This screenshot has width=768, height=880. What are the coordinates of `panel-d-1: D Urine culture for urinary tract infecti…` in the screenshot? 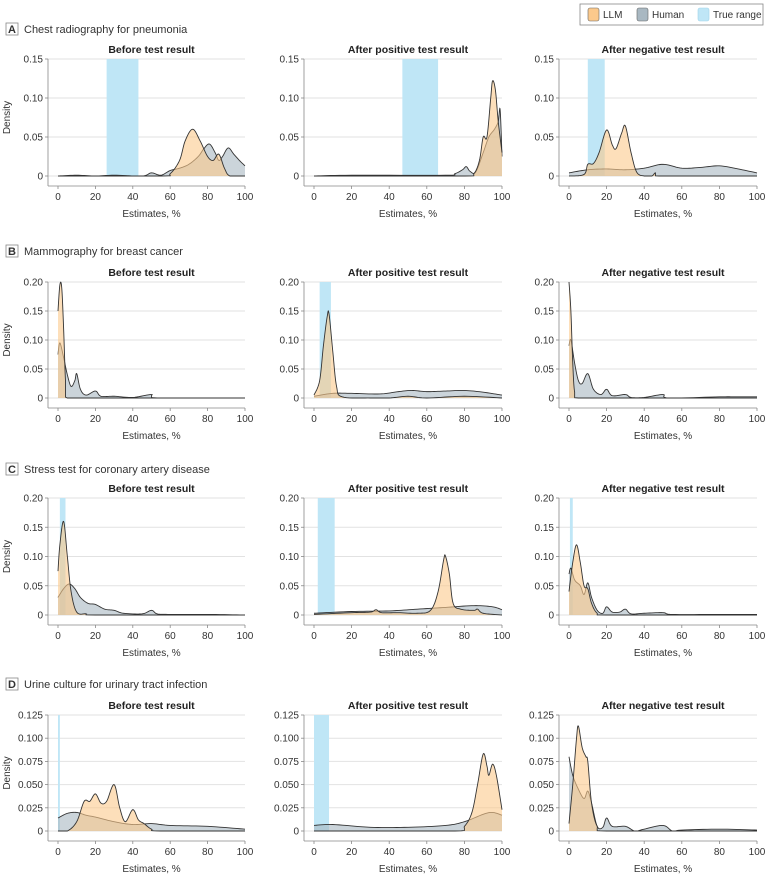 It's located at (128, 776).